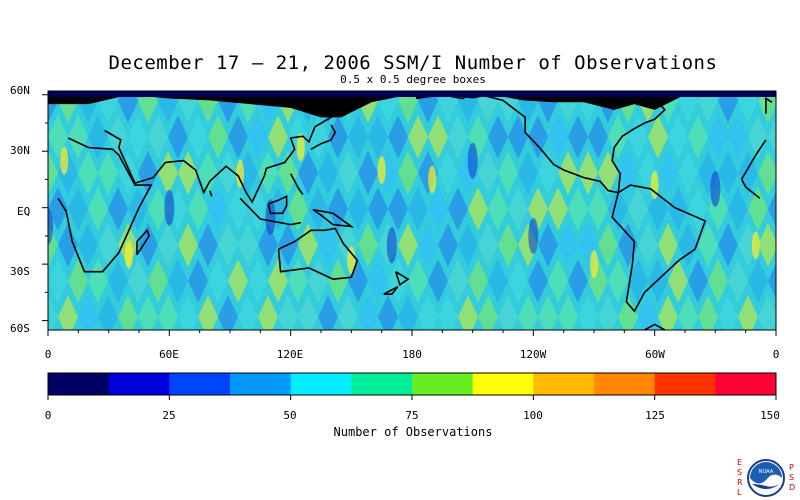 The image size is (800, 500). What do you see at coordinates (655, 354) in the screenshot?
I see `lon-label-60w: 60W` at bounding box center [655, 354].